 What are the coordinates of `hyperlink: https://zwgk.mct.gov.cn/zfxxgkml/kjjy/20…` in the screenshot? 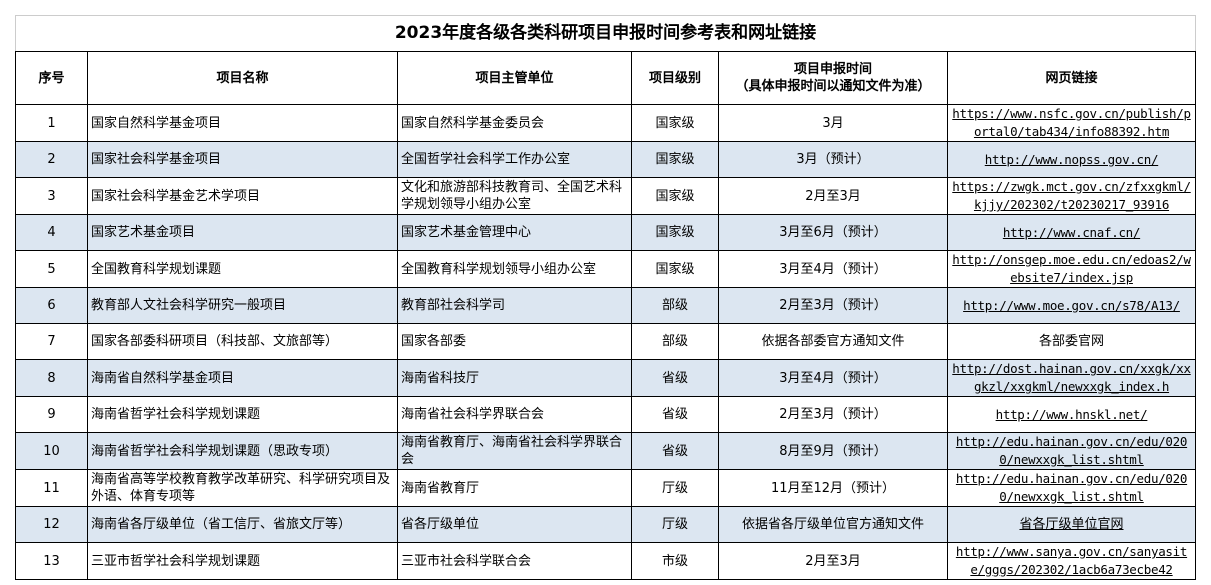 It's located at (1071, 195).